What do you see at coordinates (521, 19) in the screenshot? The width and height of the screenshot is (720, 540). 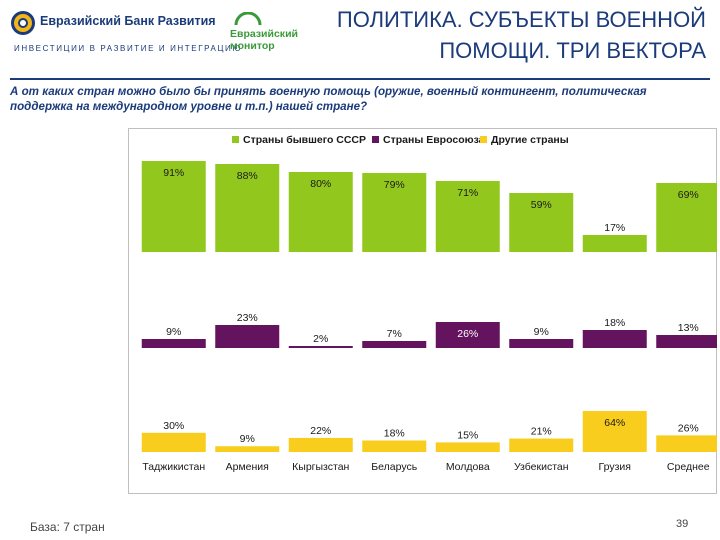 I see `slide-title-line1: ПОЛИТИКА. СУБЪЕКТЫ ВОЕННОЙ` at bounding box center [521, 19].